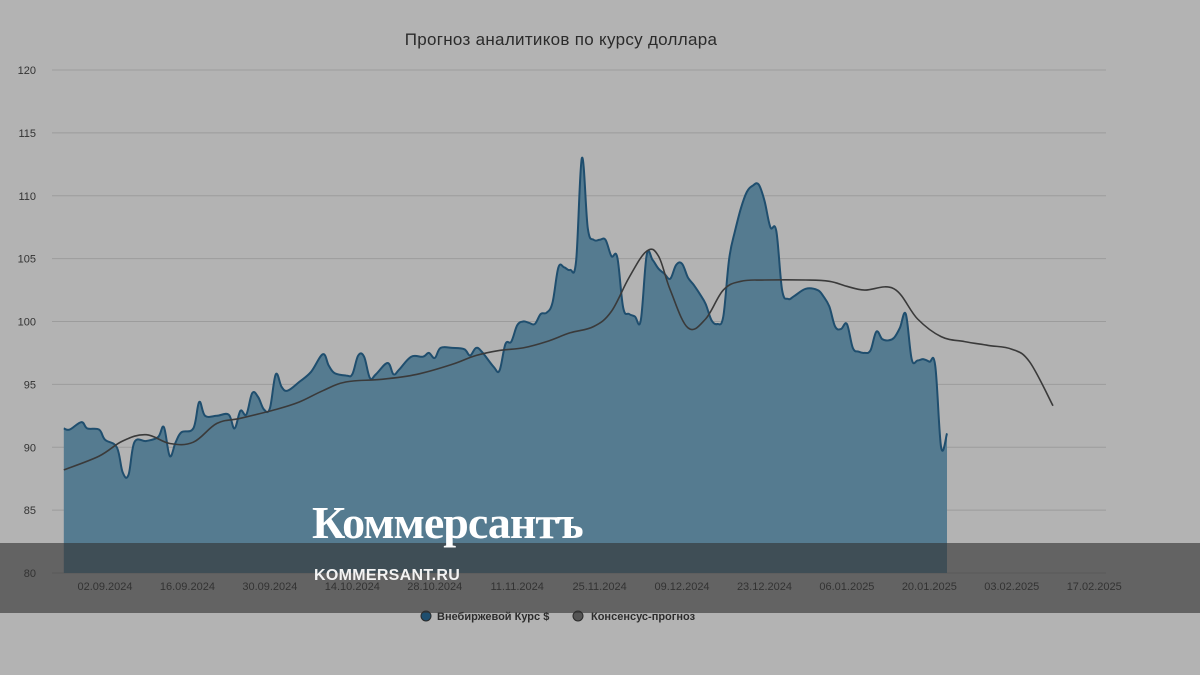  Describe the element at coordinates (387, 575) in the screenshot. I see `publisher-url: KOMMERSANT.RU` at that location.